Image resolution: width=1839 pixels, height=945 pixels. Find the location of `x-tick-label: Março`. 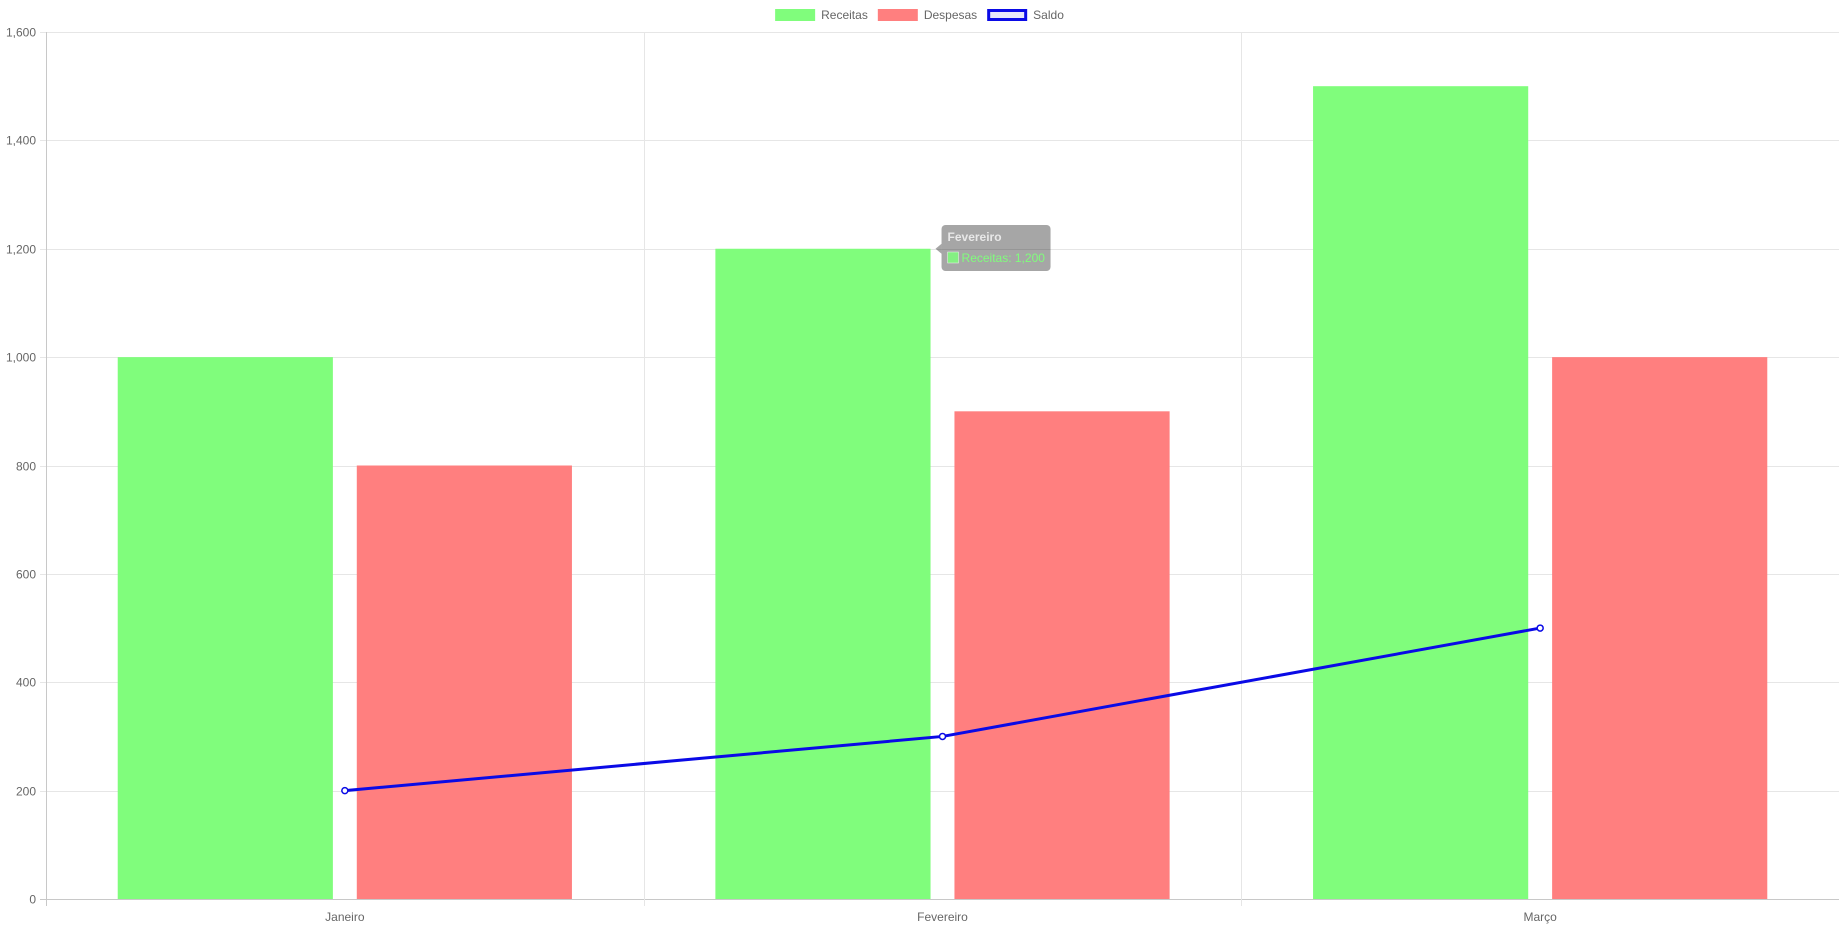

x-tick-label: Março is located at coordinates (1540, 917).